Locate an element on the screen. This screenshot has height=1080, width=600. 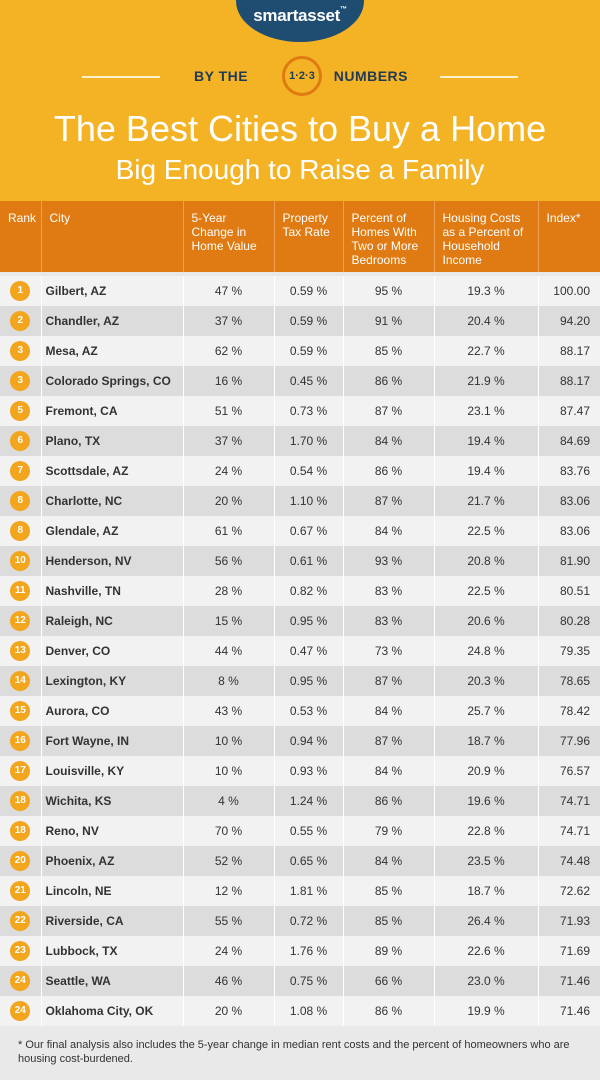
city-cell: Mesa, AZ is located at coordinates (112, 351).